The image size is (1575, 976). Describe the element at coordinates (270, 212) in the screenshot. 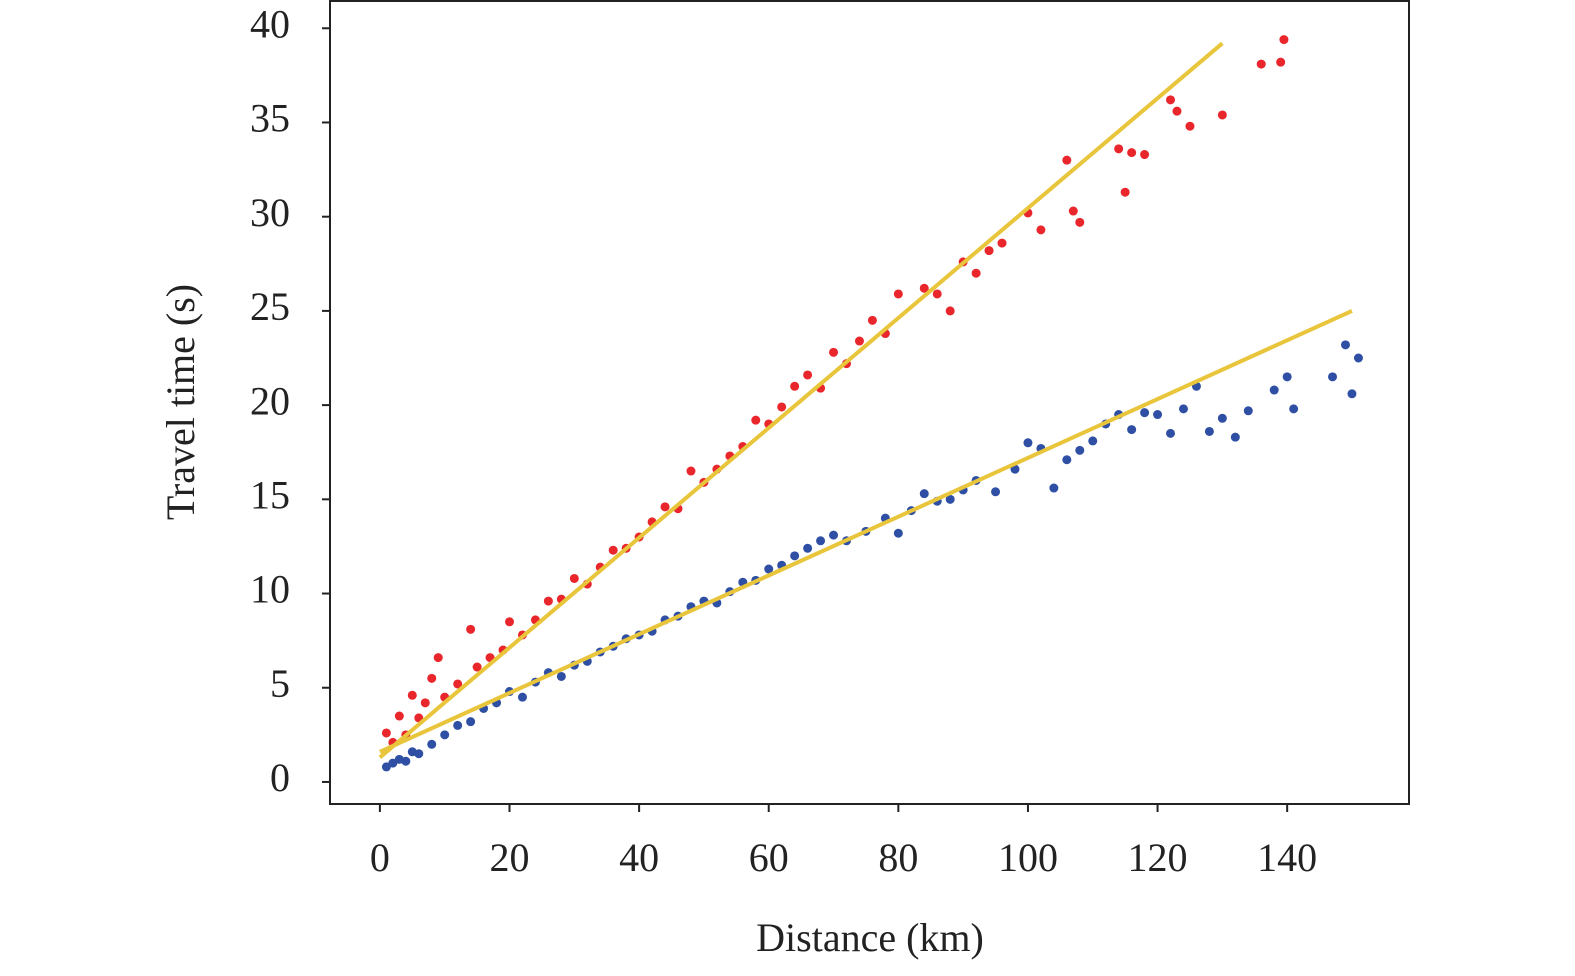

I see `y-tick-label: 30` at that location.